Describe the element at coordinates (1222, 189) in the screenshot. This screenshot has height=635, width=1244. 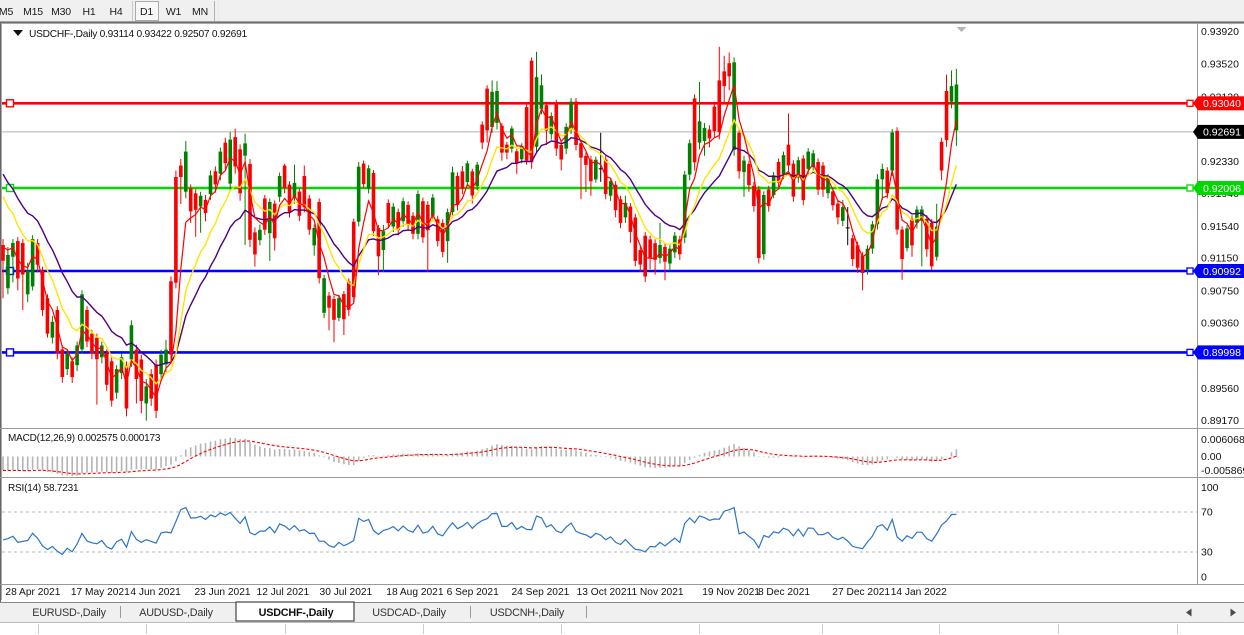
I see `svg-text: 0.92006` at that location.